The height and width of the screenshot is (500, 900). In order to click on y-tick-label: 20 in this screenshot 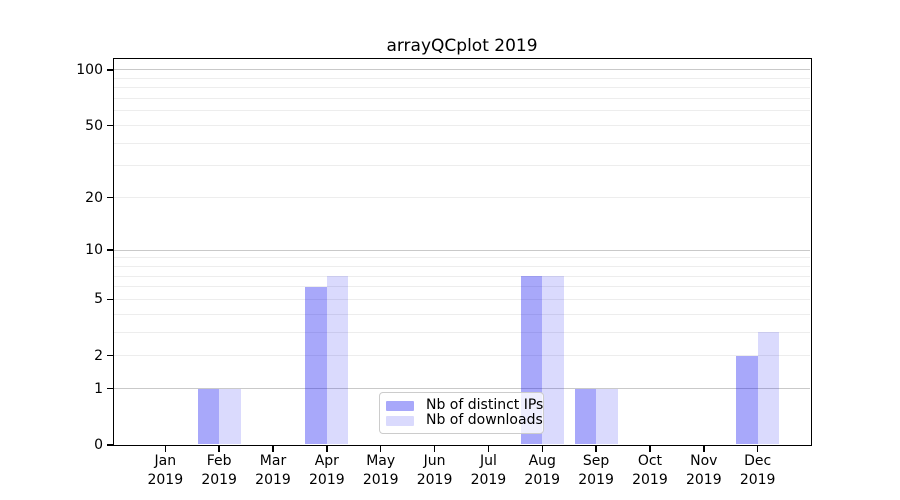, I will do `click(94, 197)`.